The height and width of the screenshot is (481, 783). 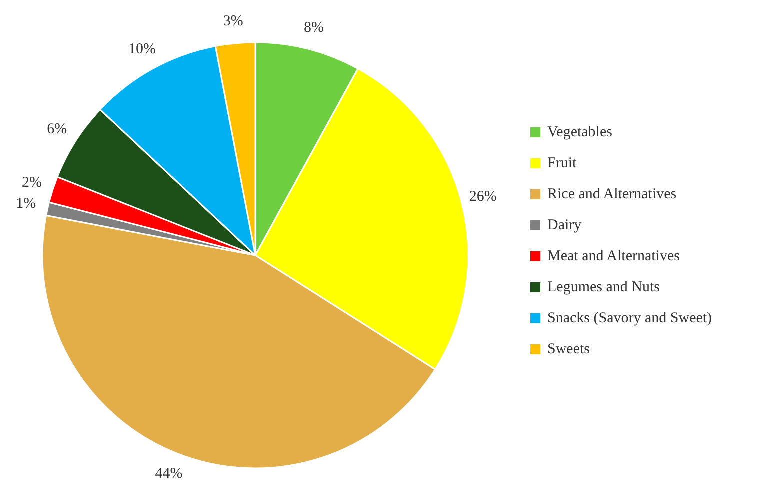 I want to click on legend-label: Meat and Alternatives, so click(x=614, y=256).